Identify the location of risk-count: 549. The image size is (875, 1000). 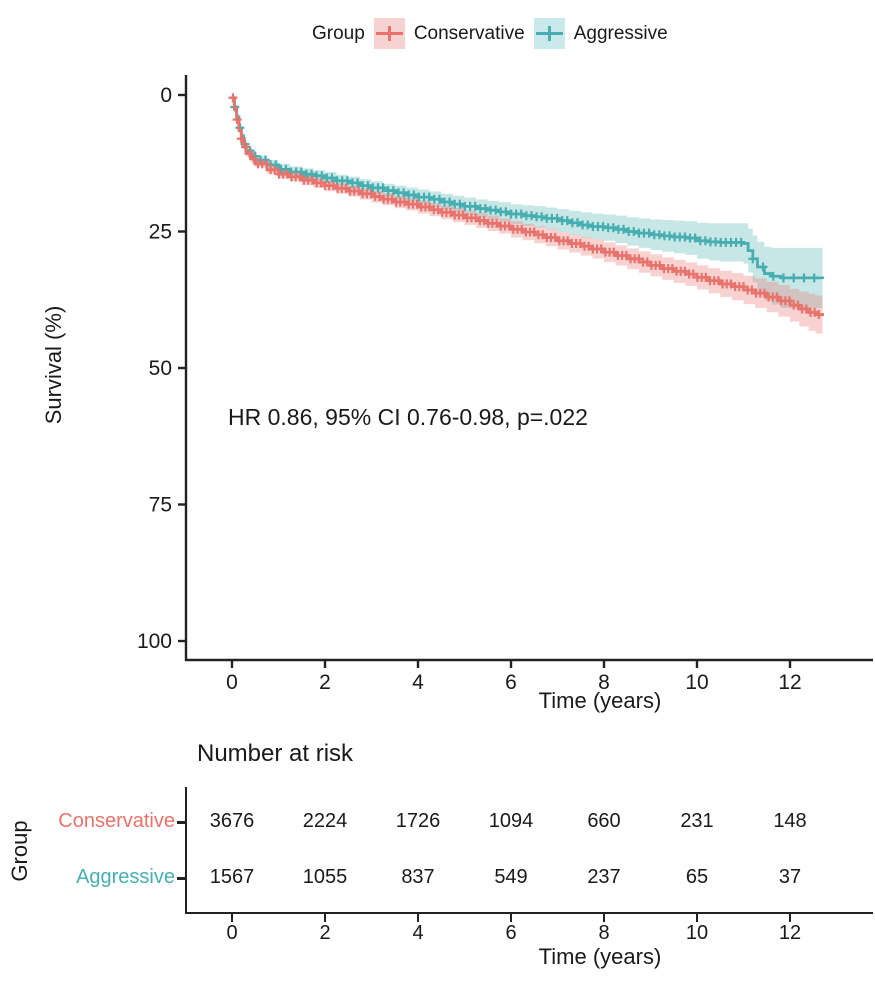
(511, 877).